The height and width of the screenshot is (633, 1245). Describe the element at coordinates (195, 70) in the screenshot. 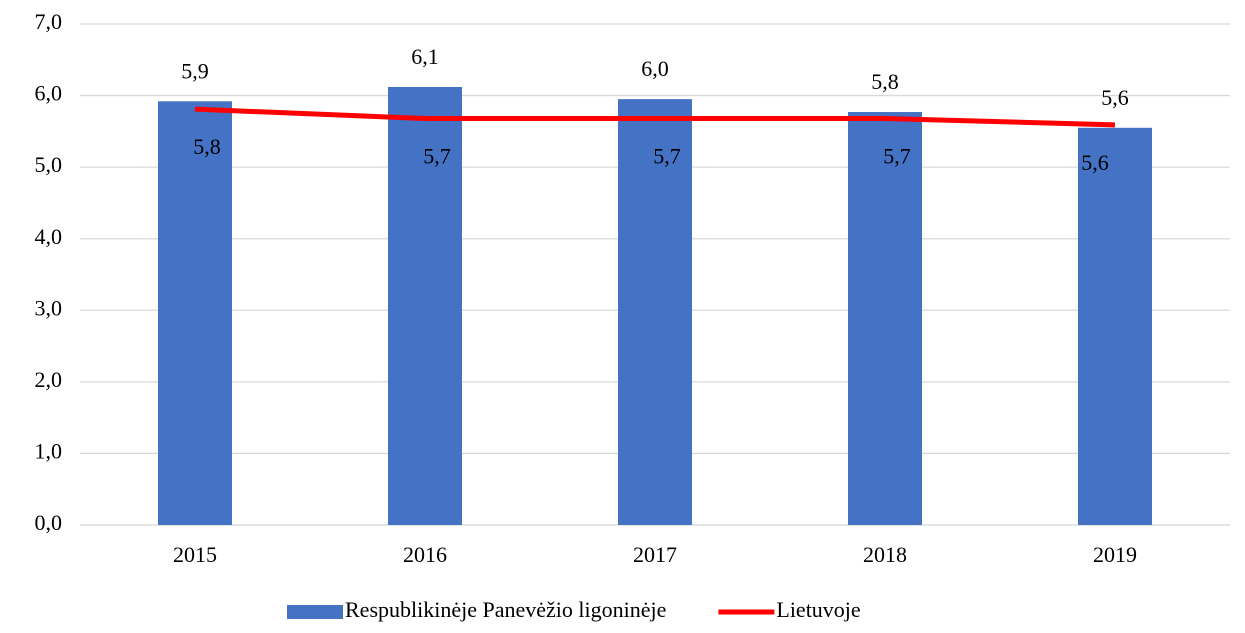

I see `bar-value-label: 5,9` at that location.